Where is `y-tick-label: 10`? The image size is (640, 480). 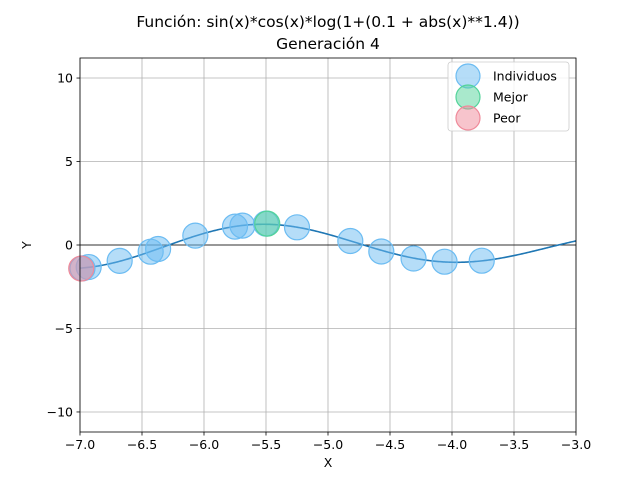 y-tick-label: 10 is located at coordinates (65, 78).